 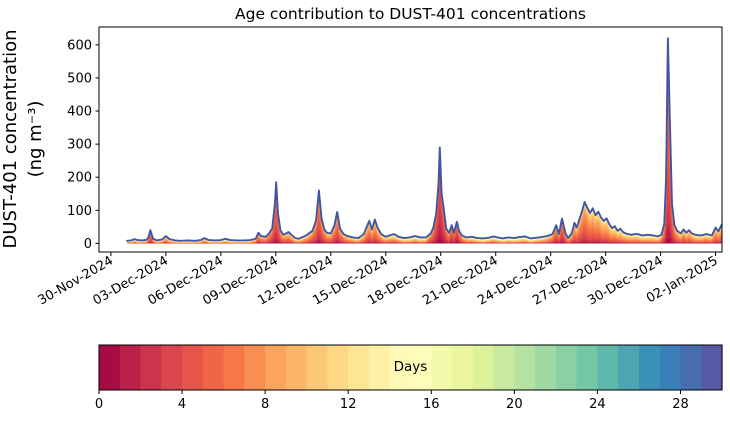 What do you see at coordinates (79, 78) in the screenshot?
I see `y-tick-label: 500` at bounding box center [79, 78].